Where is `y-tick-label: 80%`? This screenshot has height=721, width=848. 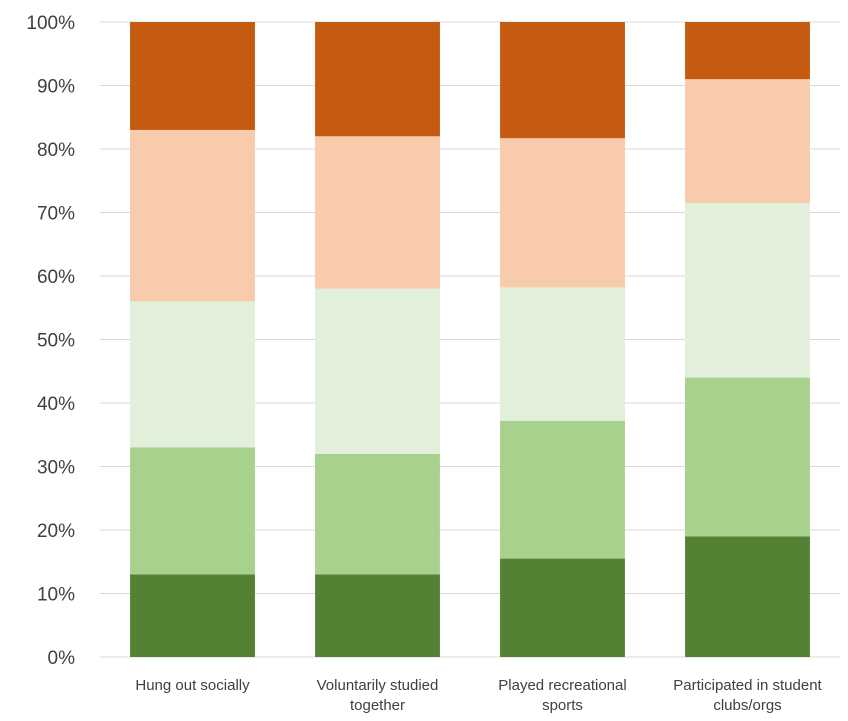 y-tick-label: 80% is located at coordinates (56, 150).